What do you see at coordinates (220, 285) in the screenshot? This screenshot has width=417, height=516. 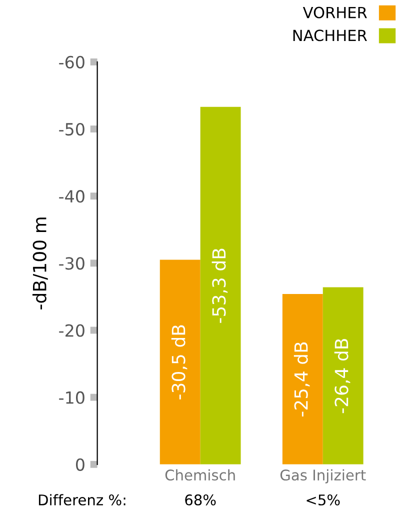 I see `data-label: -53,3 dB` at bounding box center [220, 285].